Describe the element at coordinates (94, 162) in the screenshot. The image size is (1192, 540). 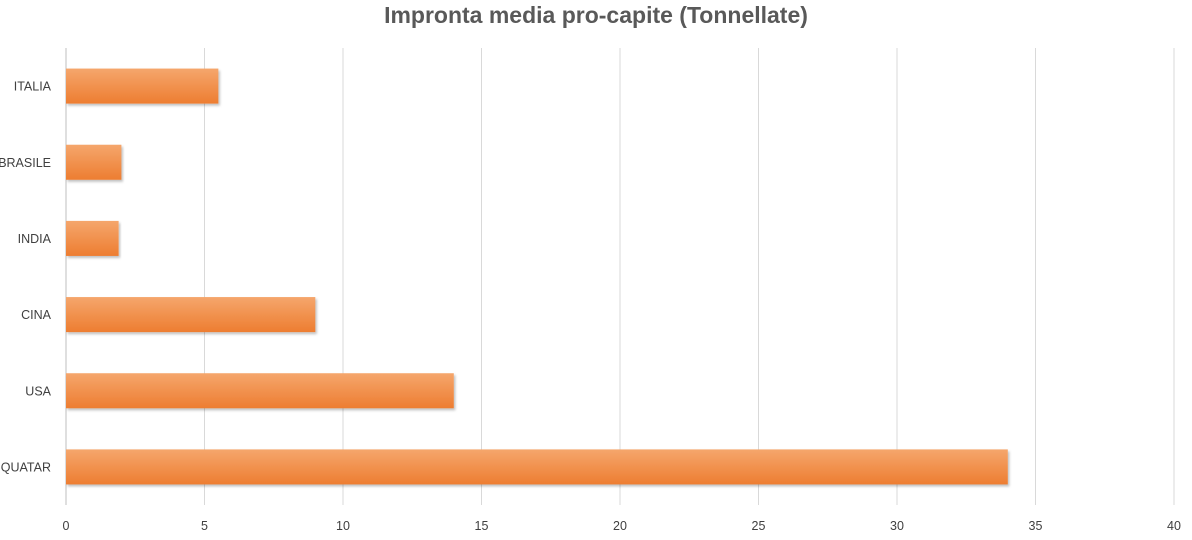
I see `bar-brasile` at that location.